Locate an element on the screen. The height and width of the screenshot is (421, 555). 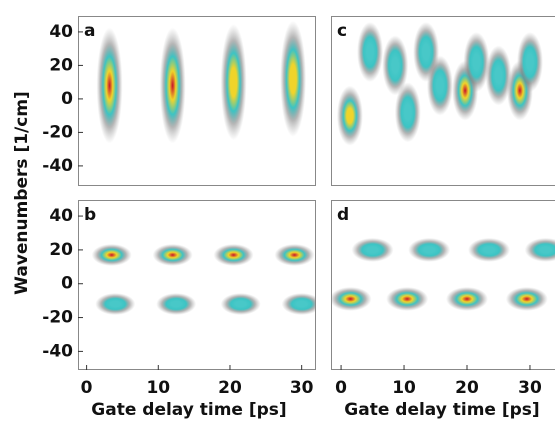
panel-label: c is located at coordinates (342, 31).